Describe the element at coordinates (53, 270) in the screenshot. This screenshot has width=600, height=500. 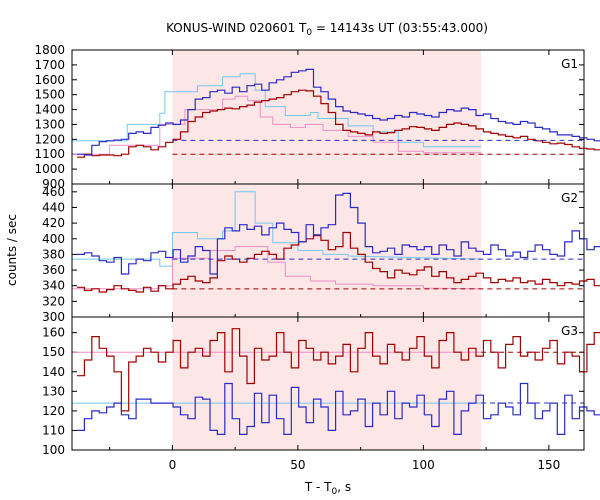
I see `y-tick-label: 360` at that location.